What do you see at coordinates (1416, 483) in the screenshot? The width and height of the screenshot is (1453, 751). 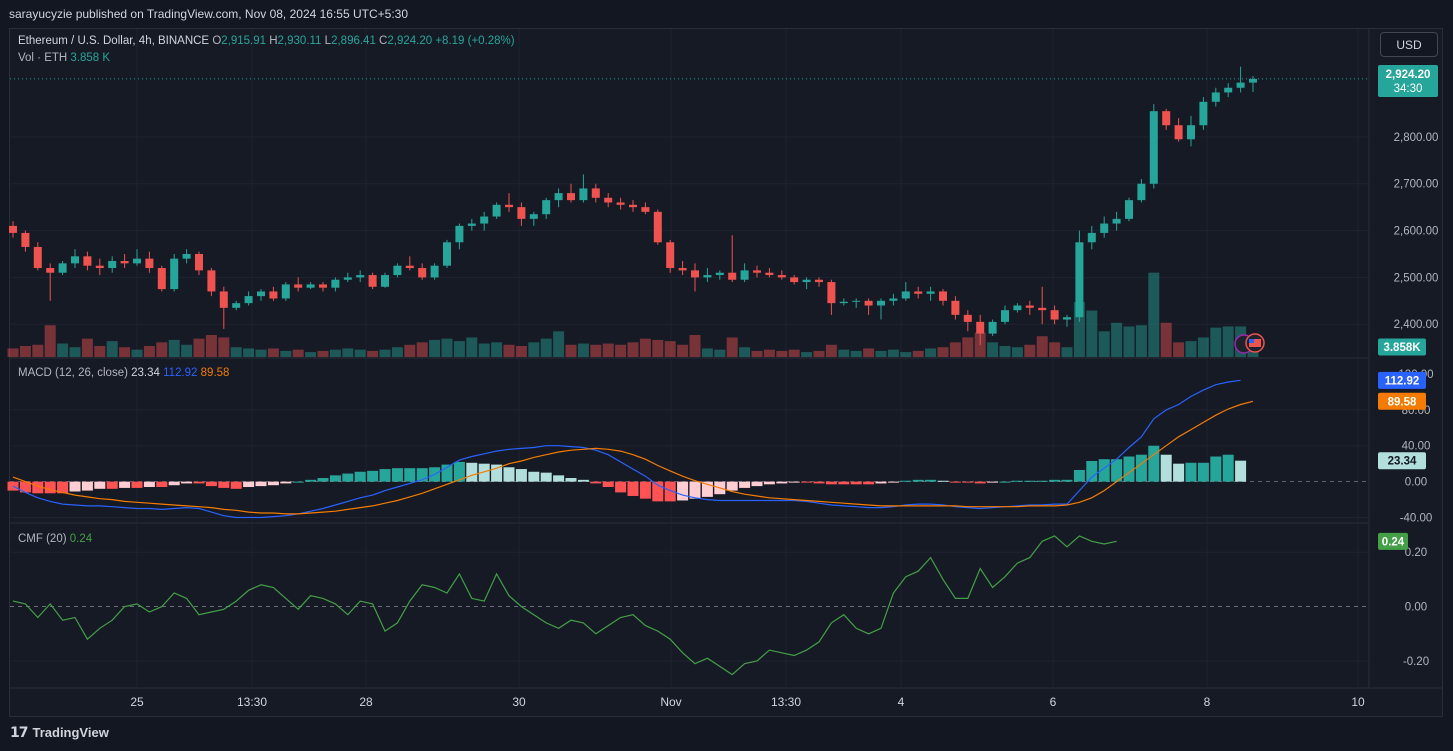 I see `macd-tick-label: 0.00` at bounding box center [1416, 483].